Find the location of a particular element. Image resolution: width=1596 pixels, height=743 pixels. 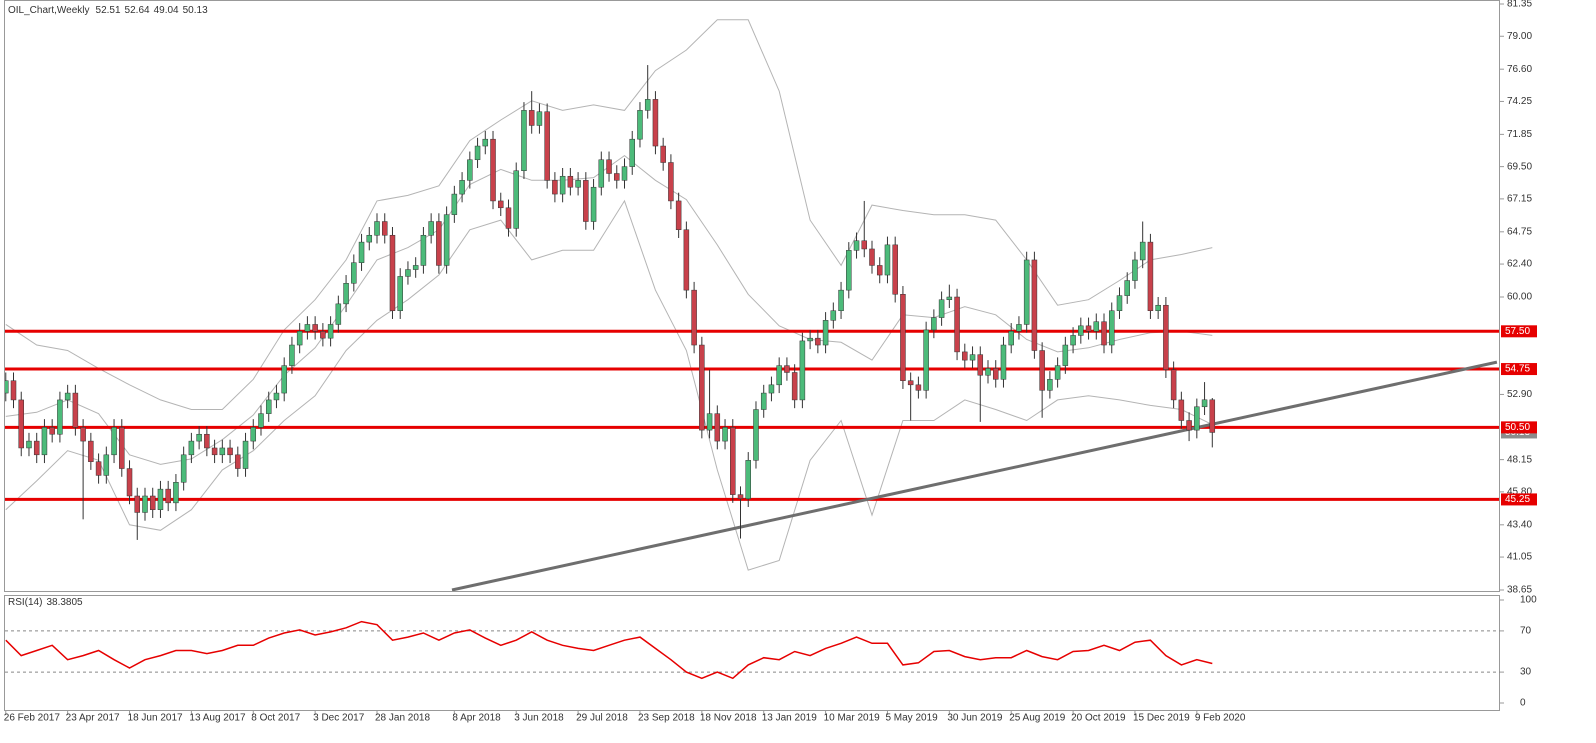

x-tick-label: 23 Sep 2018 is located at coordinates (666, 718).